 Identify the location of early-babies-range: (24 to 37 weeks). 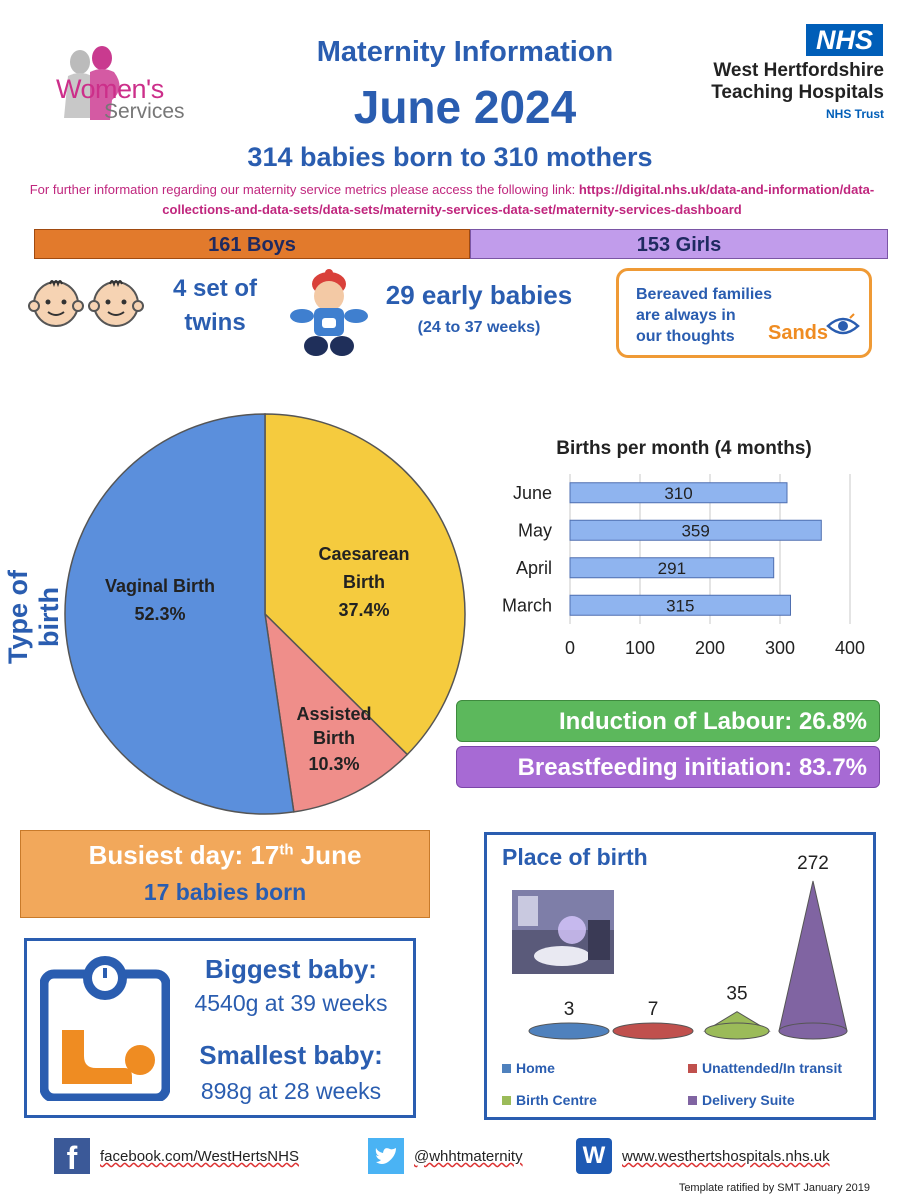
(479, 327).